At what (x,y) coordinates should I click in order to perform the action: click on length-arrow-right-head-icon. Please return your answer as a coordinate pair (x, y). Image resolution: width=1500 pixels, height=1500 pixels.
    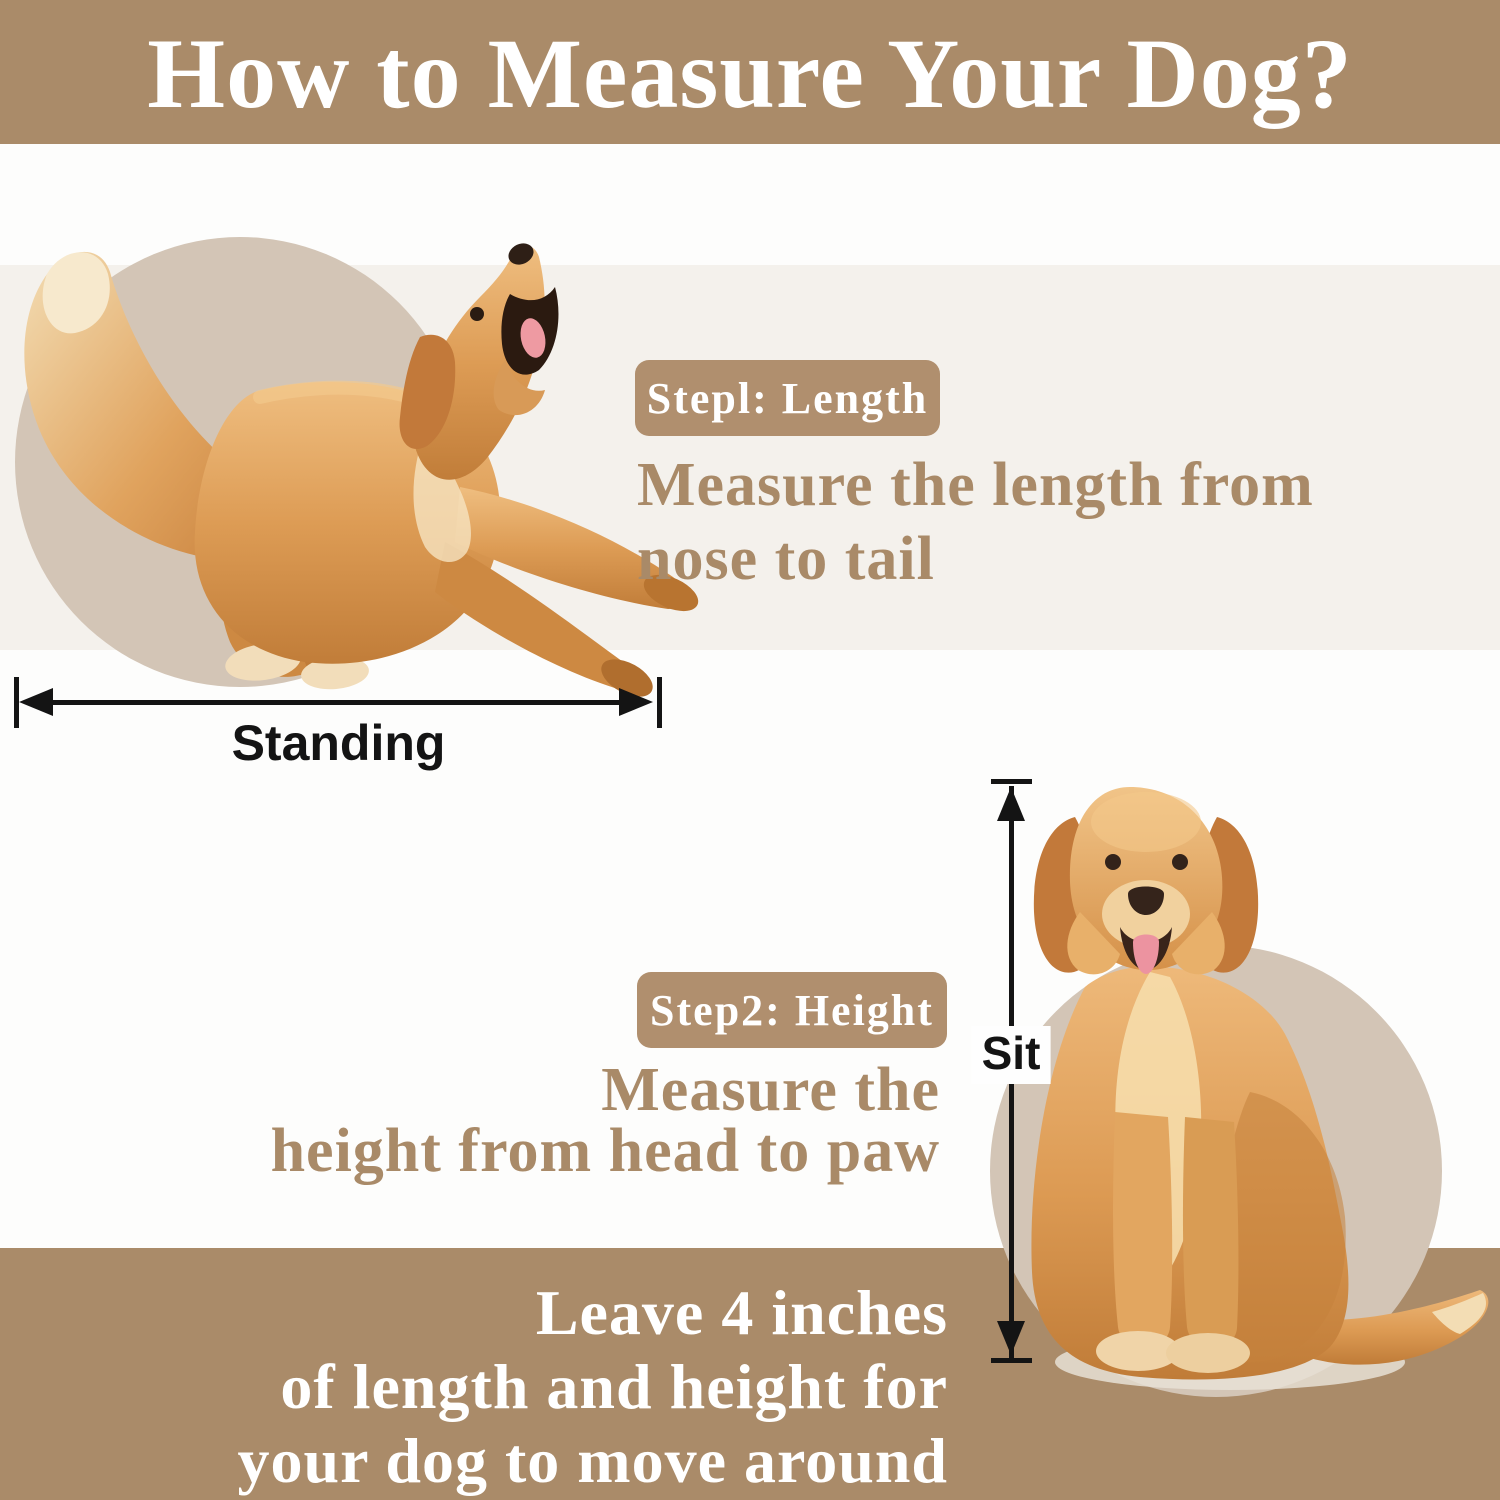
    Looking at the image, I should click on (636, 702).